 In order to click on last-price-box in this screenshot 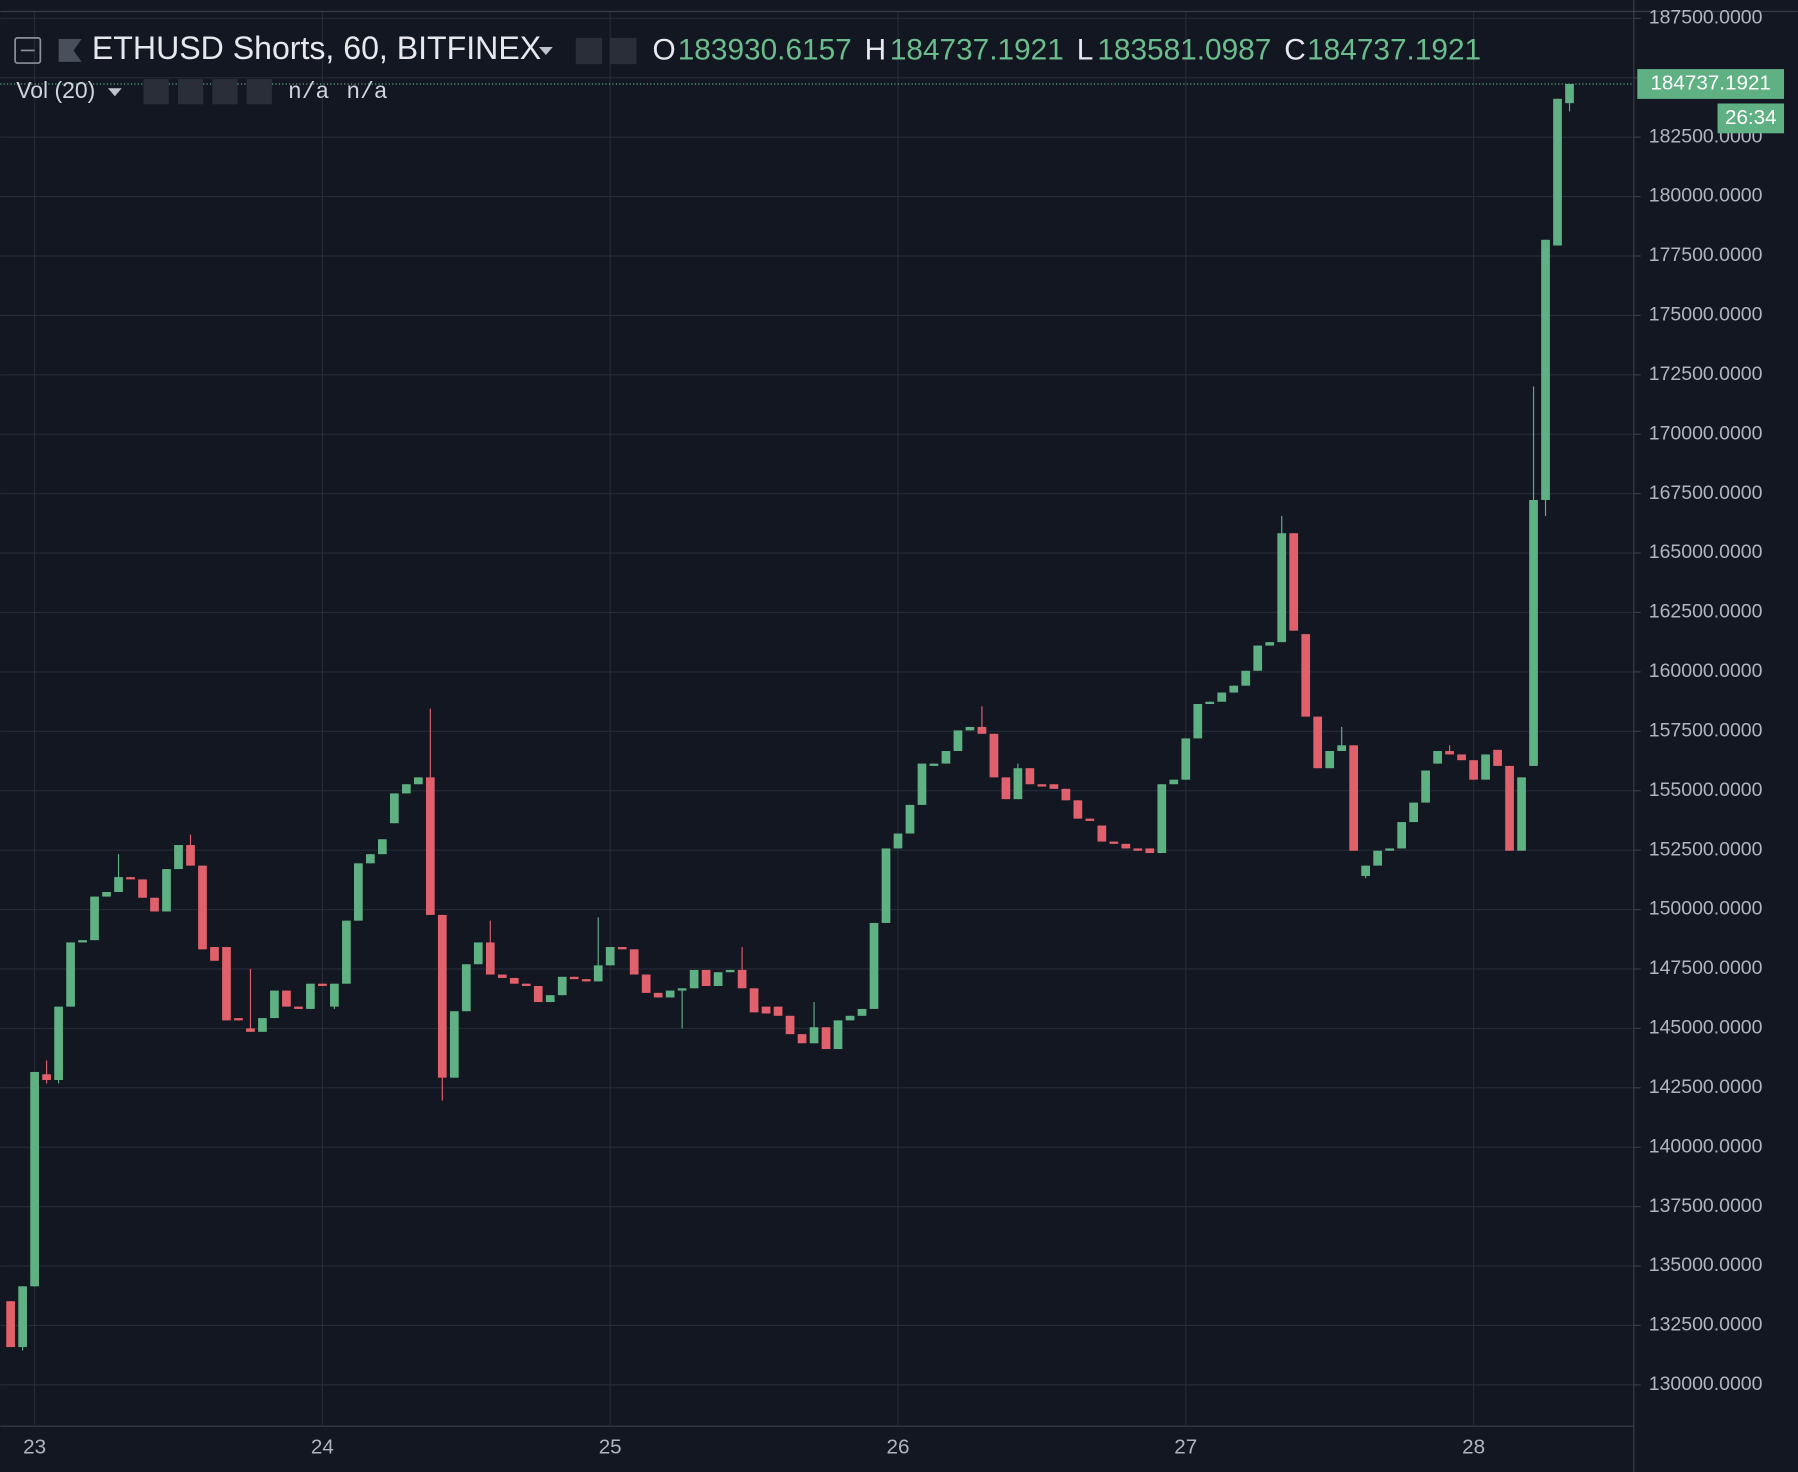, I will do `click(1711, 84)`.